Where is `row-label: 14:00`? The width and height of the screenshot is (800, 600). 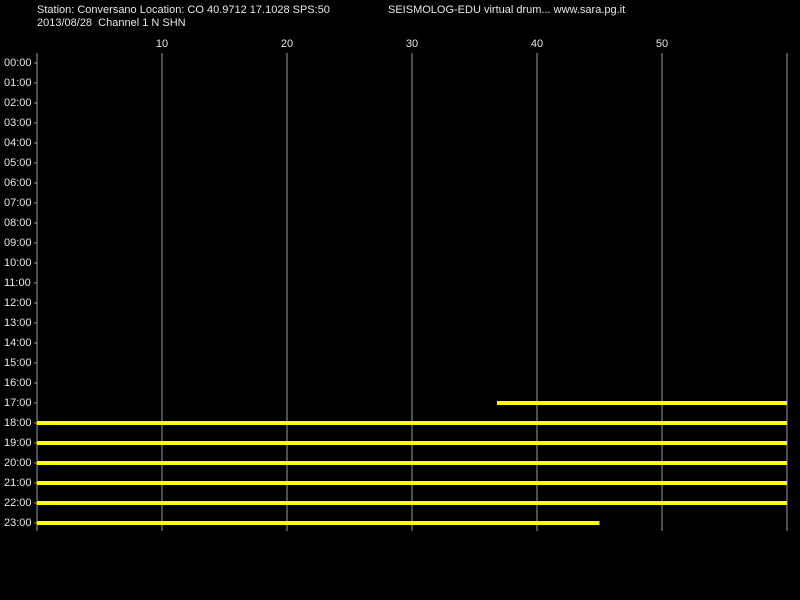
row-label: 14:00 is located at coordinates (18, 343).